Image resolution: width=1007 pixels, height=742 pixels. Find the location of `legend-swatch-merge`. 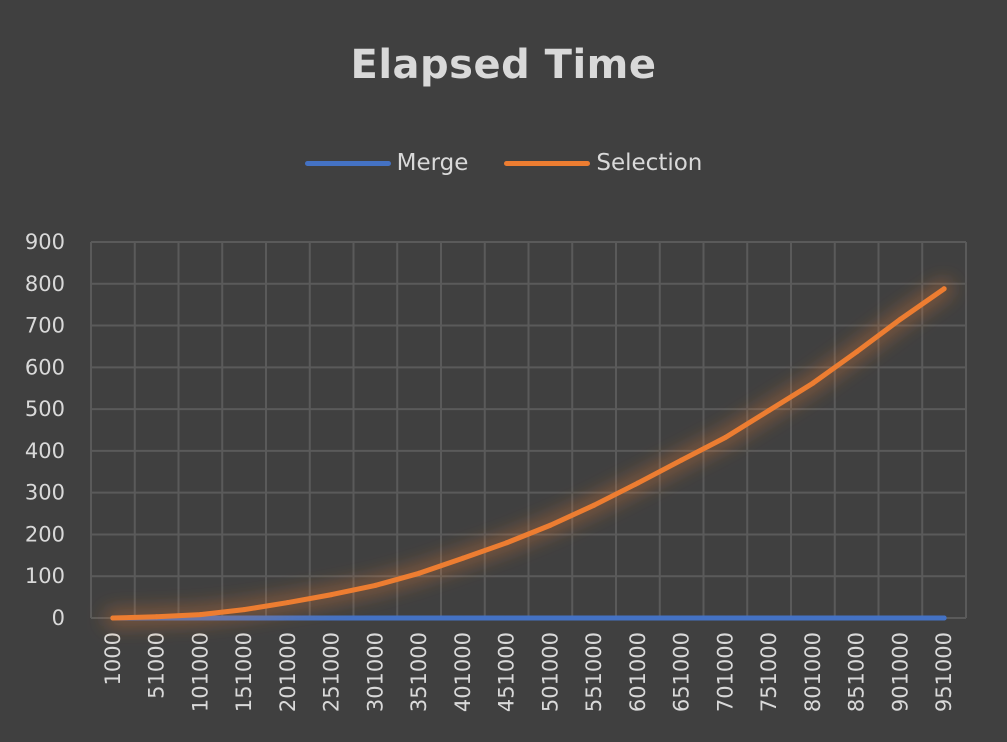

legend-swatch-merge is located at coordinates (347, 163).